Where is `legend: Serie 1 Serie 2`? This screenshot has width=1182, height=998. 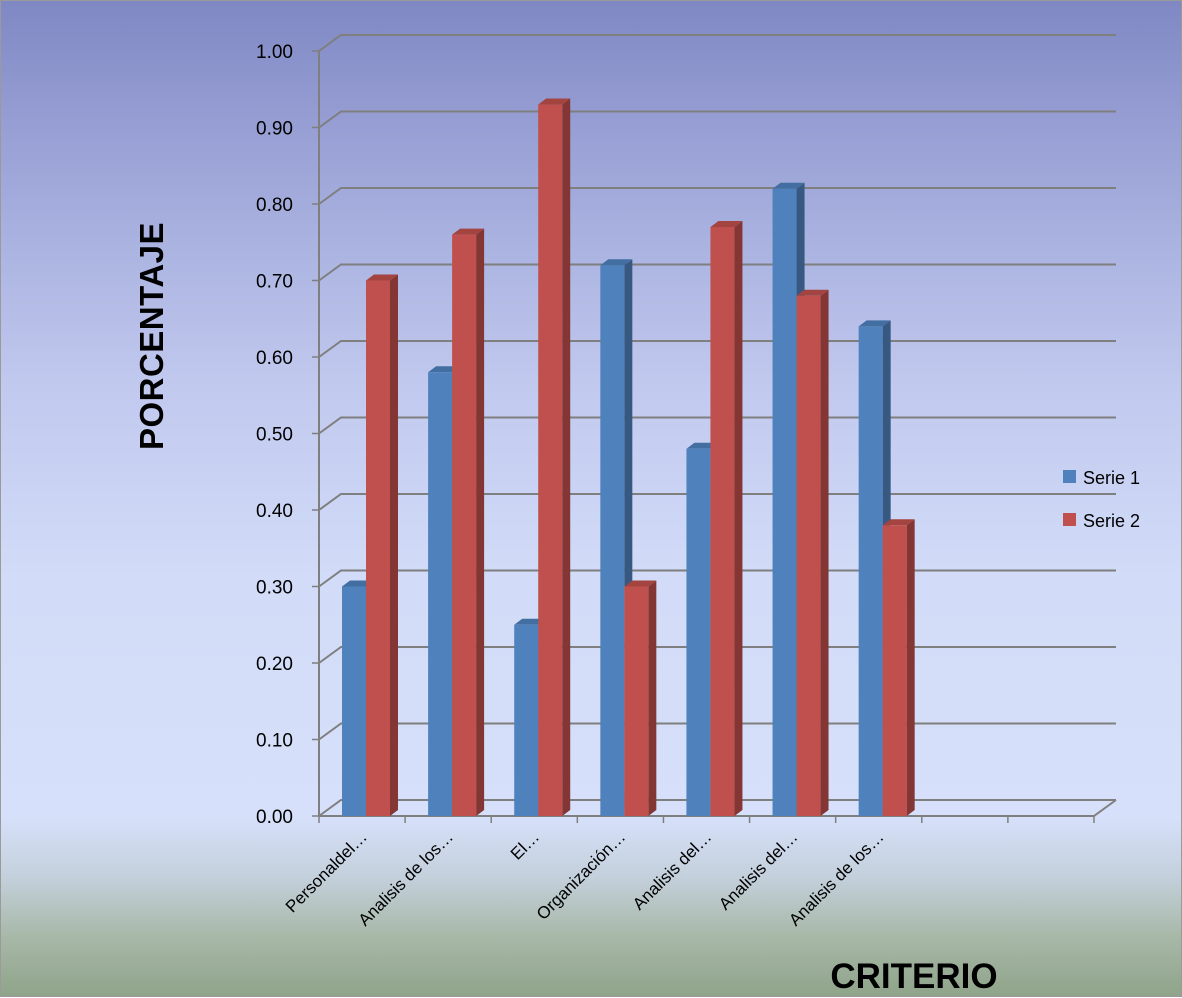
legend: Serie 1 Serie 2 is located at coordinates (1101, 499).